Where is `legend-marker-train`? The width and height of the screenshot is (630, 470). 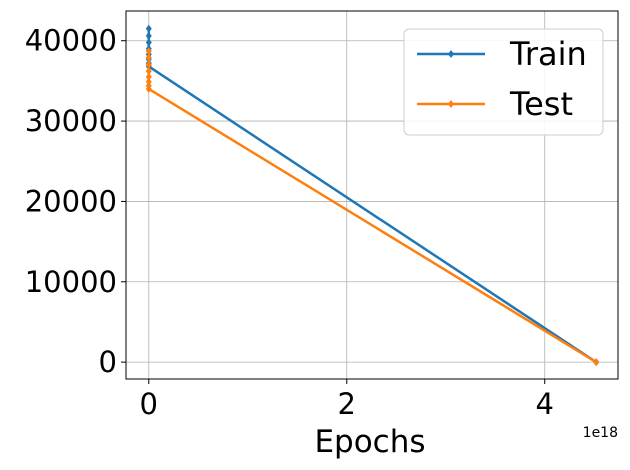
legend-marker-train is located at coordinates (451, 54).